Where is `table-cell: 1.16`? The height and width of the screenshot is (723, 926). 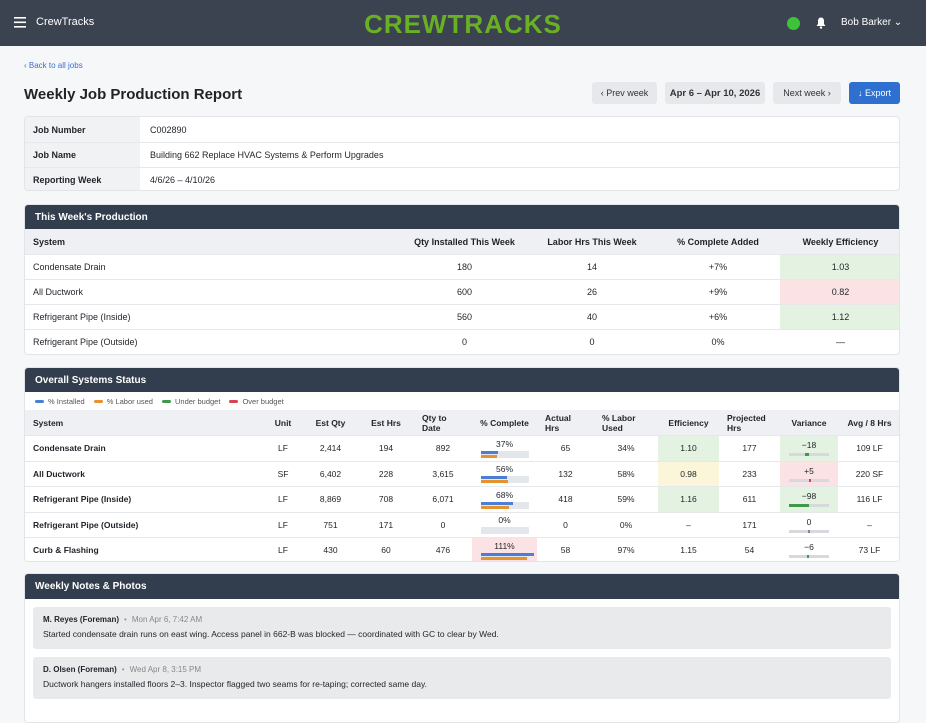 table-cell: 1.16 is located at coordinates (688, 499).